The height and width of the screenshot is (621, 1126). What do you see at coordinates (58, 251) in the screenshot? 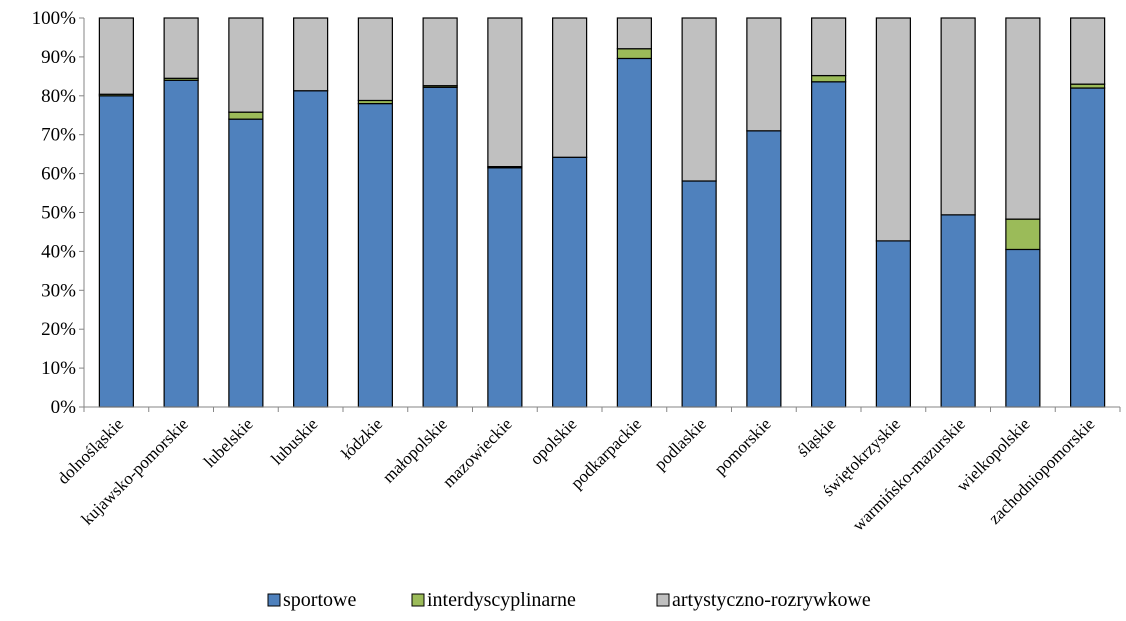
I see `y-tick-label: 40%` at bounding box center [58, 251].